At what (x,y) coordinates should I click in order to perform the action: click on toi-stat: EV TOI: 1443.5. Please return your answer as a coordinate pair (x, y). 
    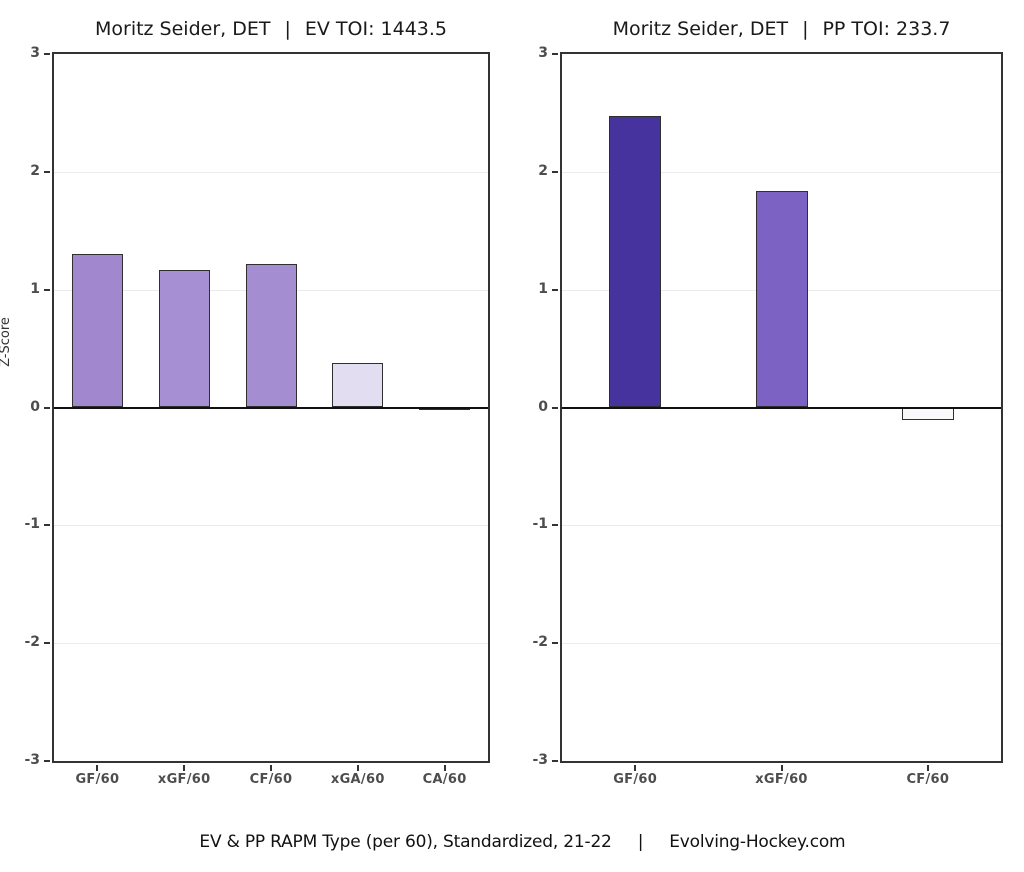
    Looking at the image, I should click on (376, 29).